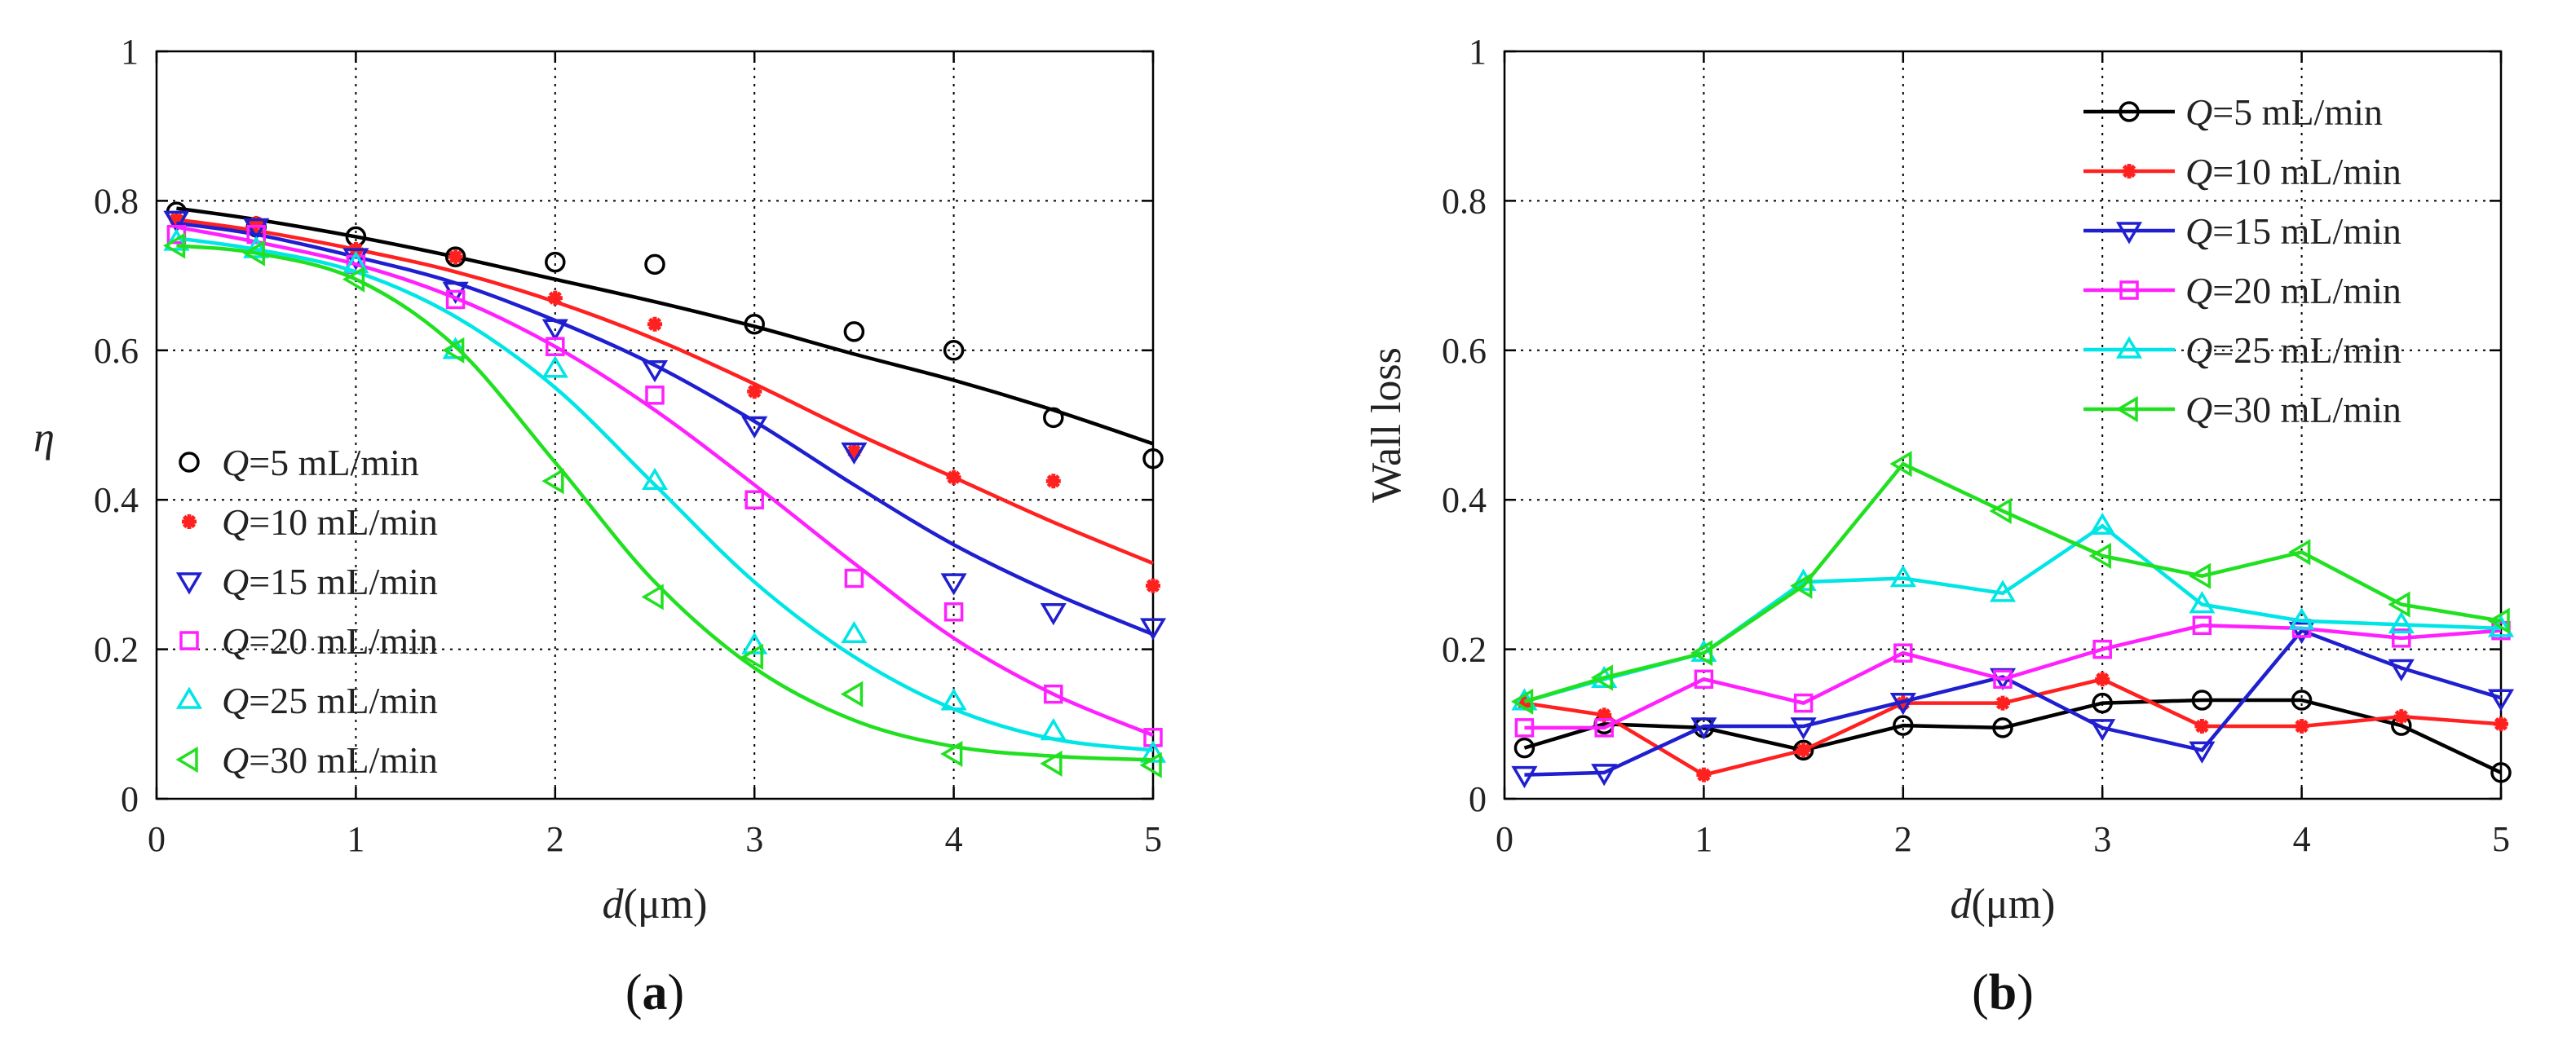 This screenshot has height=1049, width=2576. I want to click on x-axis-label: d(μm), so click(2003, 904).